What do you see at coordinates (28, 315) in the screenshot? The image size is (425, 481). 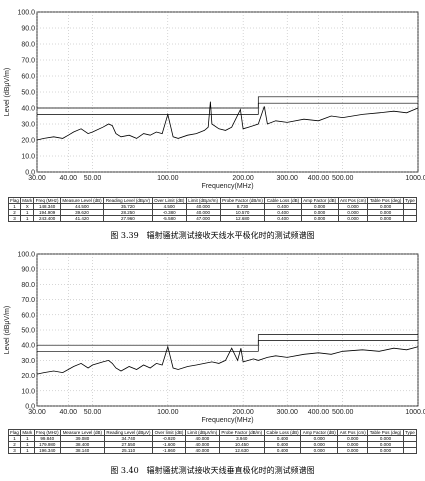 I see `y-tick-label: 60.0` at bounding box center [28, 315].